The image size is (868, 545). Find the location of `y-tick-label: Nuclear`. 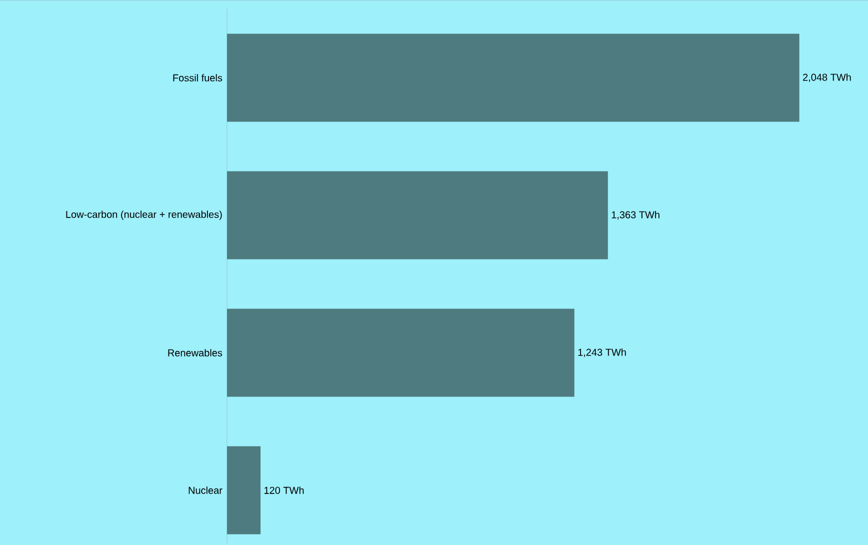

y-tick-label: Nuclear is located at coordinates (205, 490).